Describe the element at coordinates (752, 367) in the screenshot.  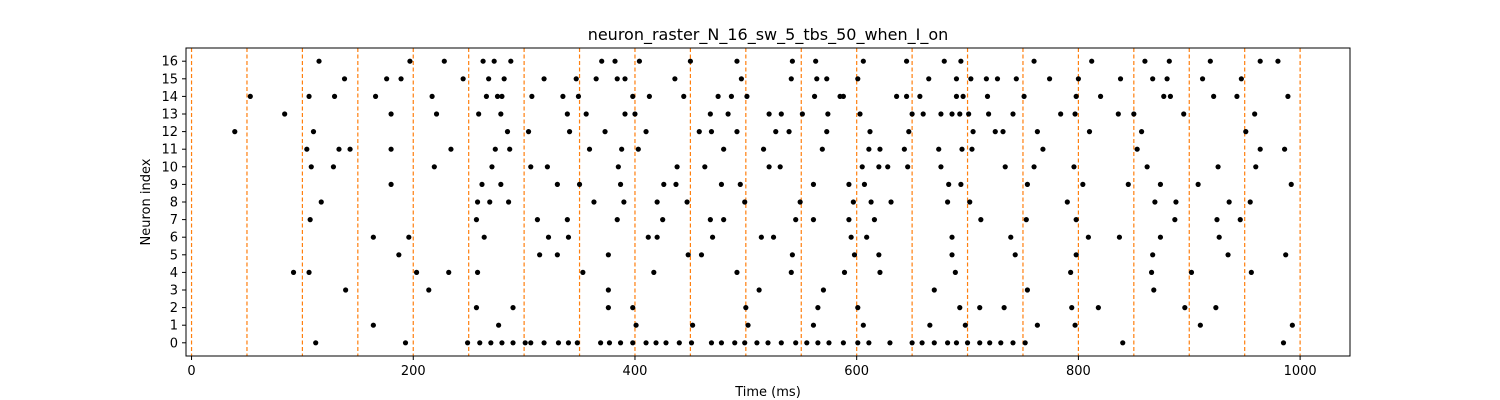
I see `x-axis-ticks: 0 200 400 600 800 1000` at that location.